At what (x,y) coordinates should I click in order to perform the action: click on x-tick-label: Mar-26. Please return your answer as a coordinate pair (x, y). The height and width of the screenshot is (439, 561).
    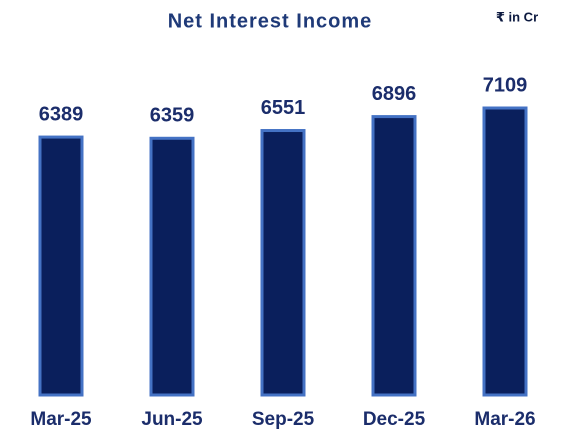
    Looking at the image, I should click on (504, 419).